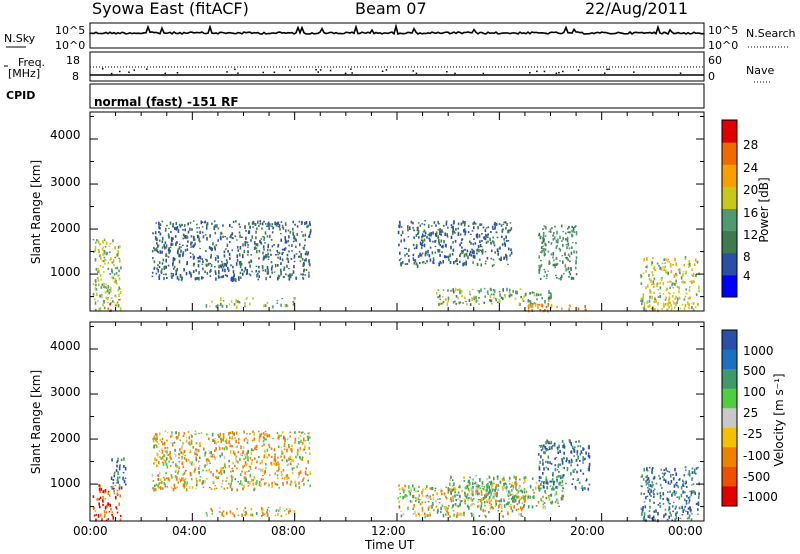  I want to click on nave-dot, so click(177, 73).